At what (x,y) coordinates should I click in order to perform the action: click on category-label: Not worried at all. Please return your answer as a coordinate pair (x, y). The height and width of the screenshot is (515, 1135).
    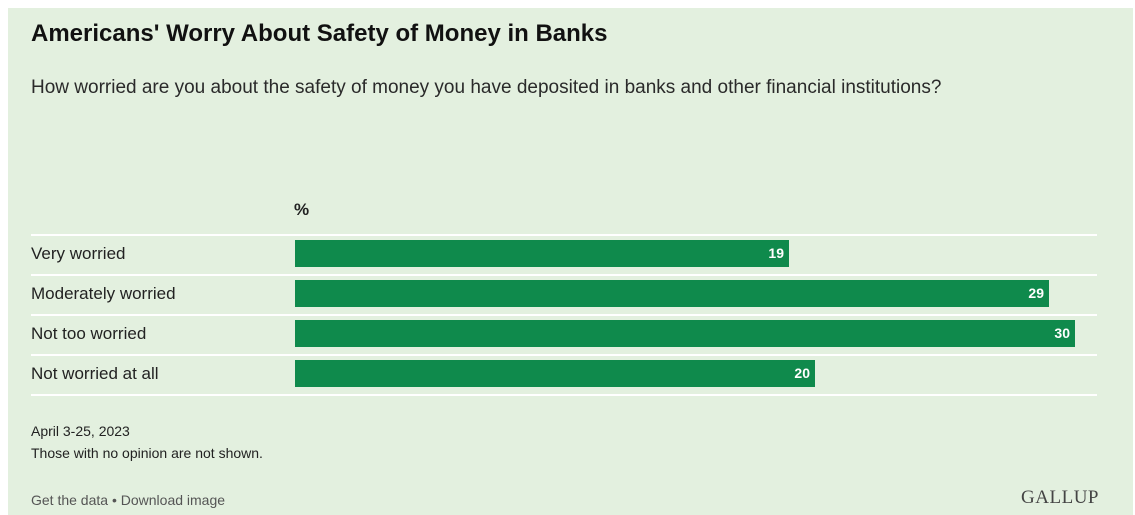
    Looking at the image, I should click on (95, 373).